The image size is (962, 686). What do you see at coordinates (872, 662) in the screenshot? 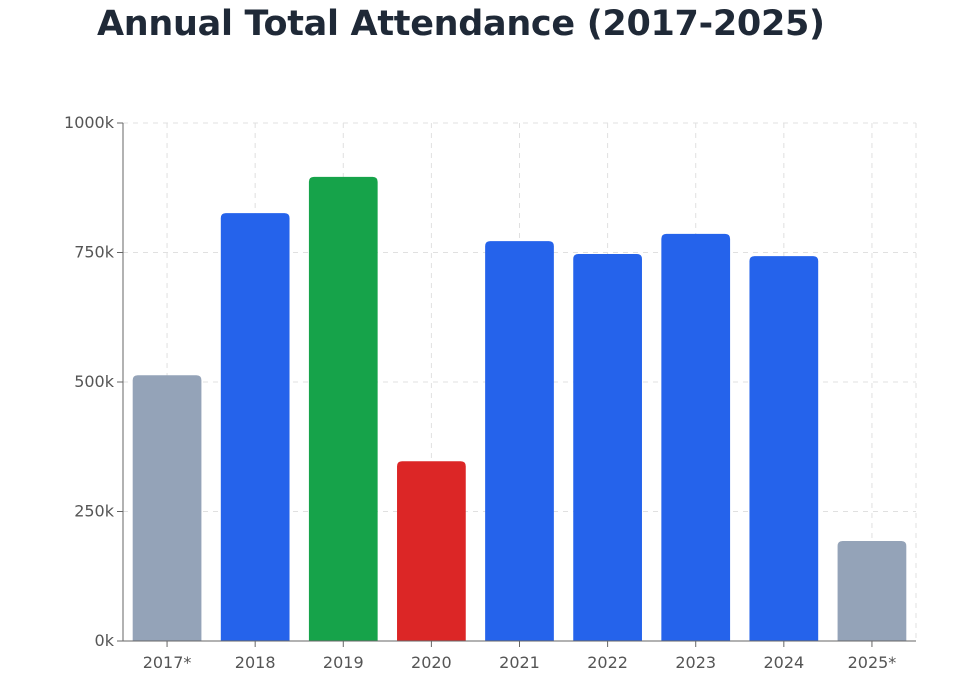
I see `x-tick-label: 2025*` at bounding box center [872, 662].